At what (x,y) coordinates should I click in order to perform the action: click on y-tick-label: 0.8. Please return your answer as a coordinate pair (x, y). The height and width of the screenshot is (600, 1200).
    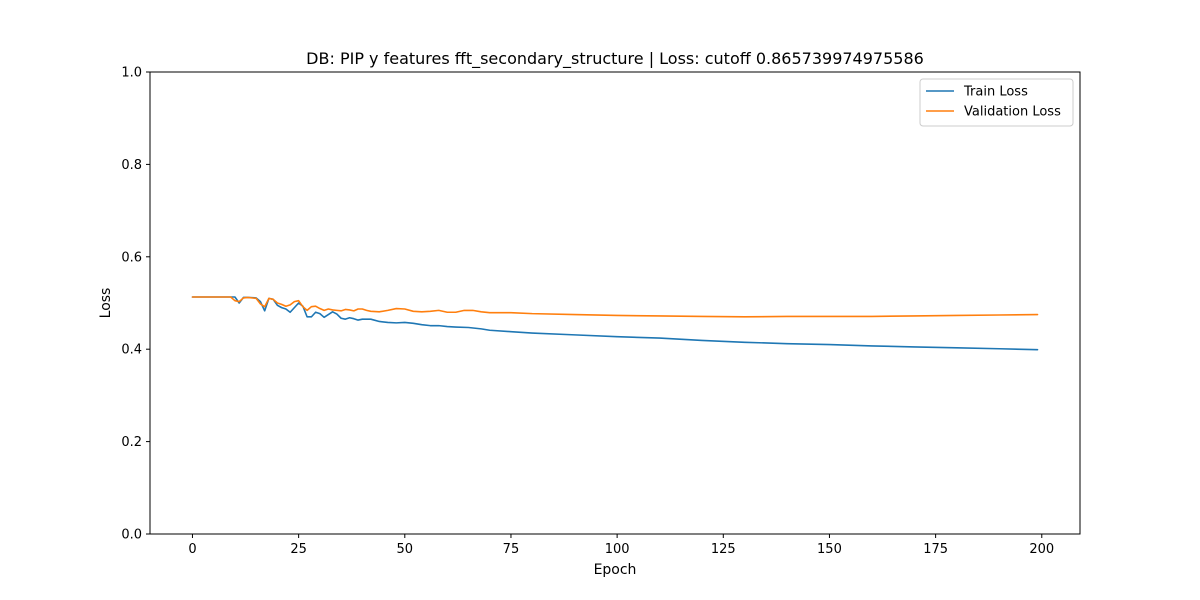
    Looking at the image, I should click on (131, 165).